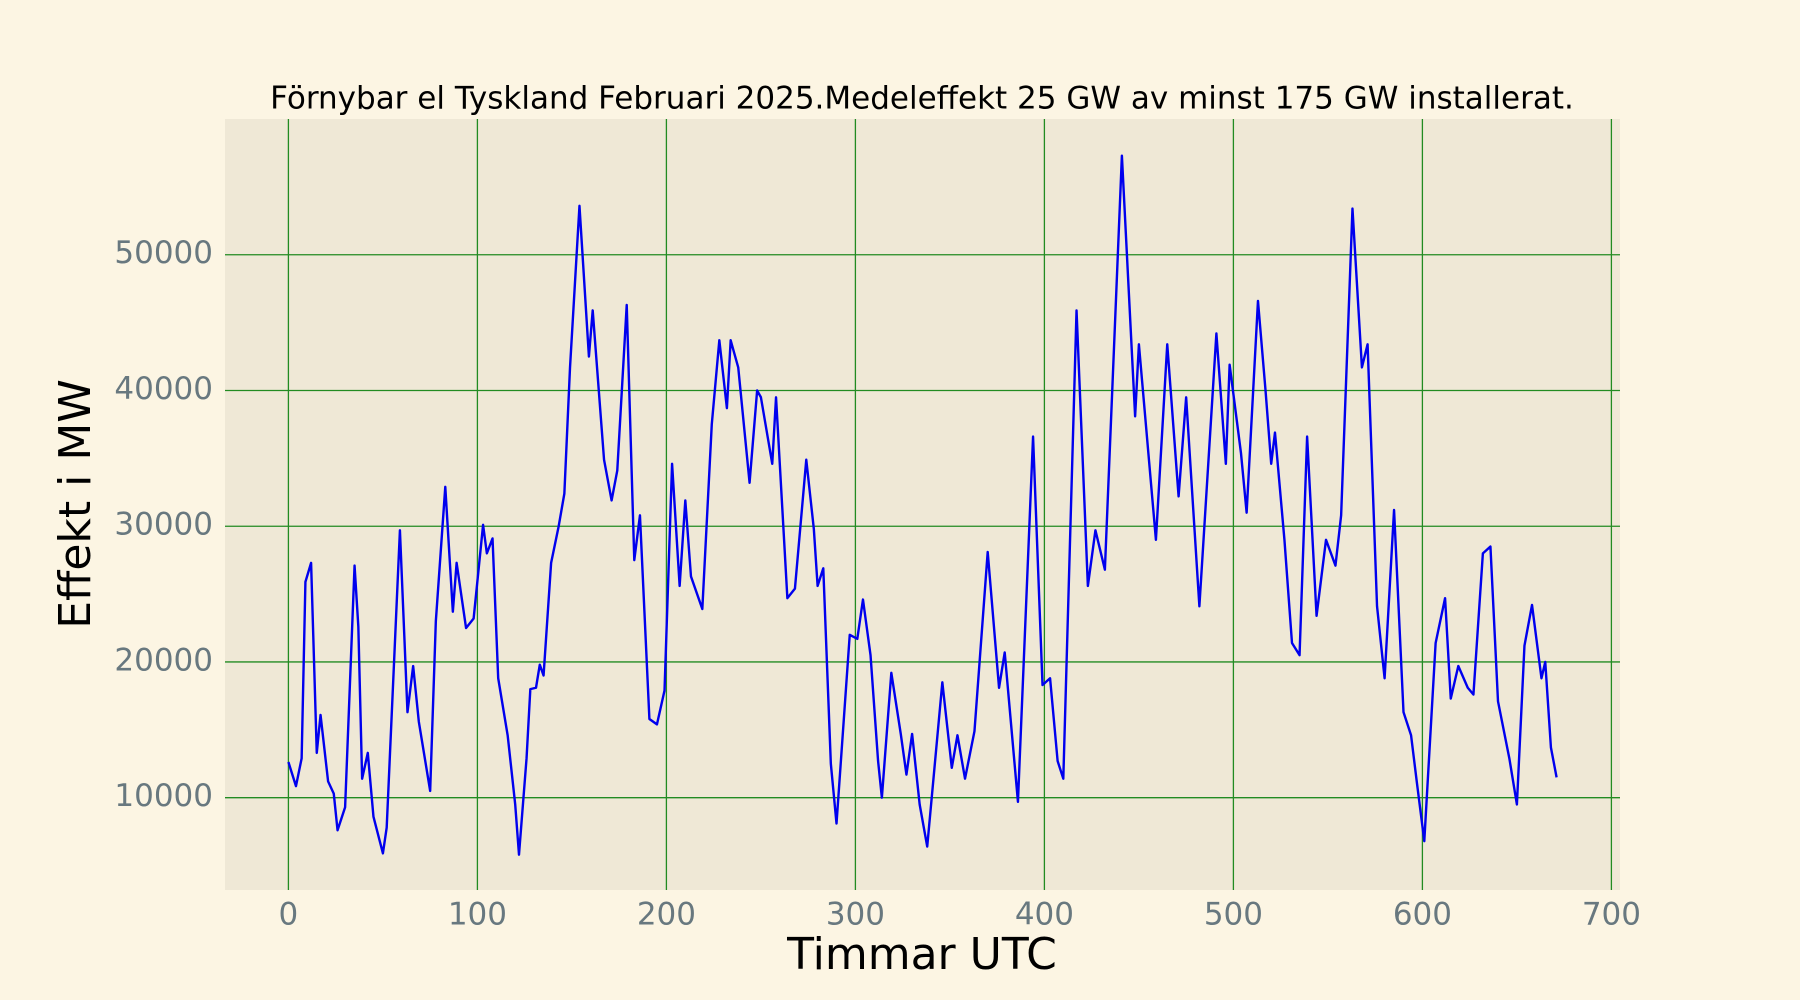  What do you see at coordinates (289, 915) in the screenshot?
I see `x-tick-label: 0` at bounding box center [289, 915].